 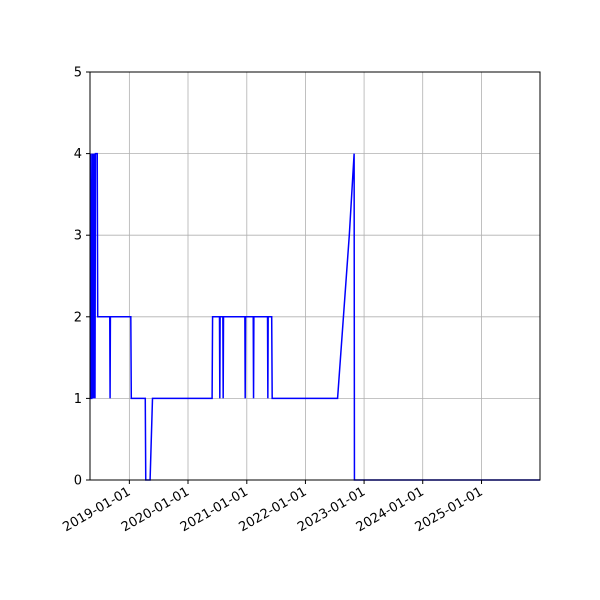 What do you see at coordinates (78, 317) in the screenshot?
I see `y-tick-label: 2` at bounding box center [78, 317].